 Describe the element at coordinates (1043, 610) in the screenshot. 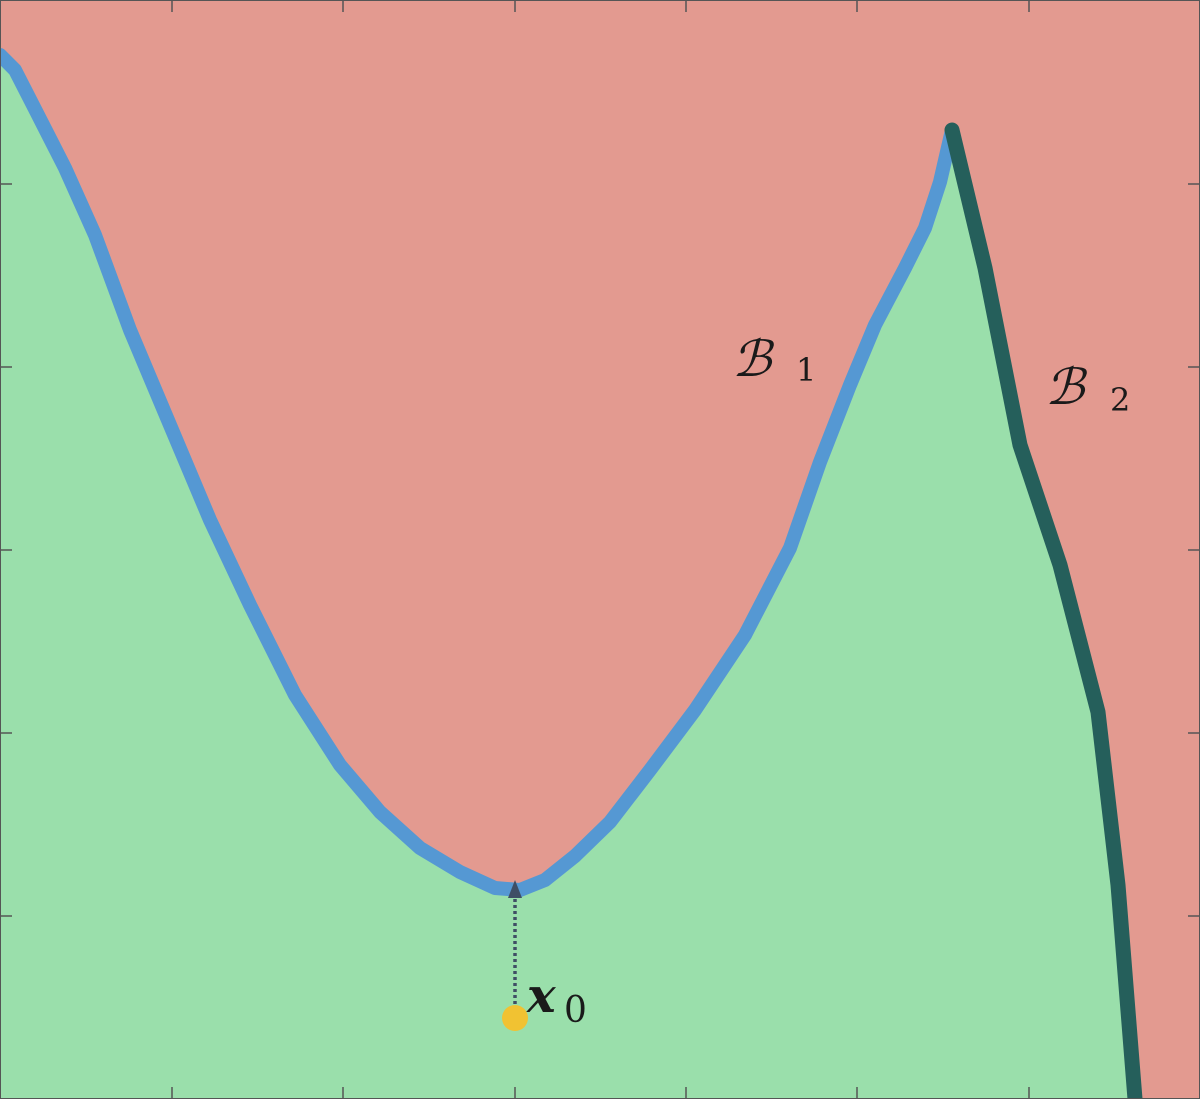

I see `boundary-b2-curve` at that location.